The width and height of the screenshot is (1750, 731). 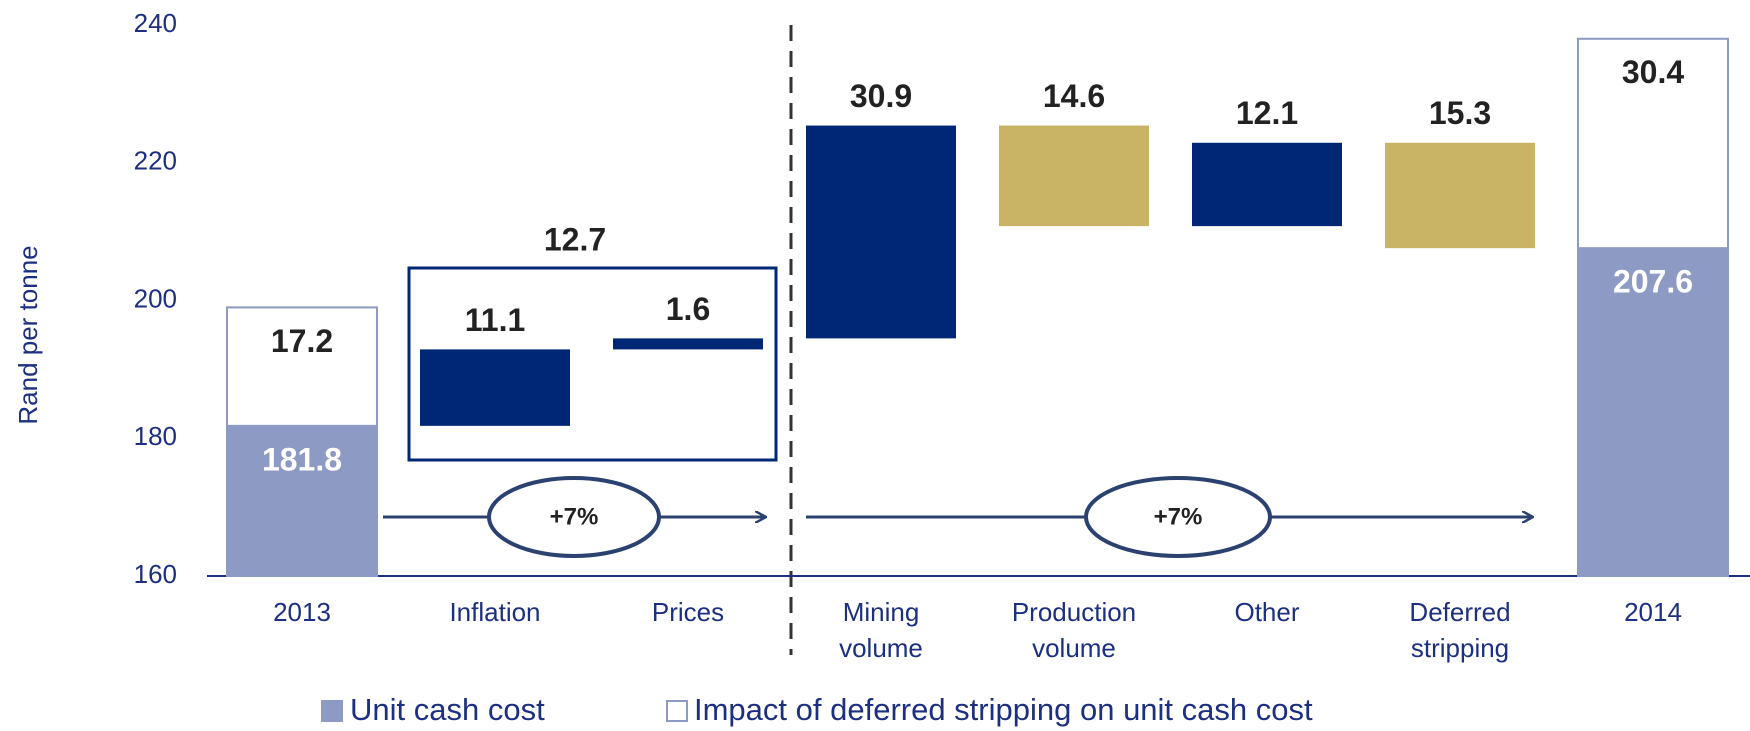 I want to click on x-tick-label: Other, so click(x=1266, y=612).